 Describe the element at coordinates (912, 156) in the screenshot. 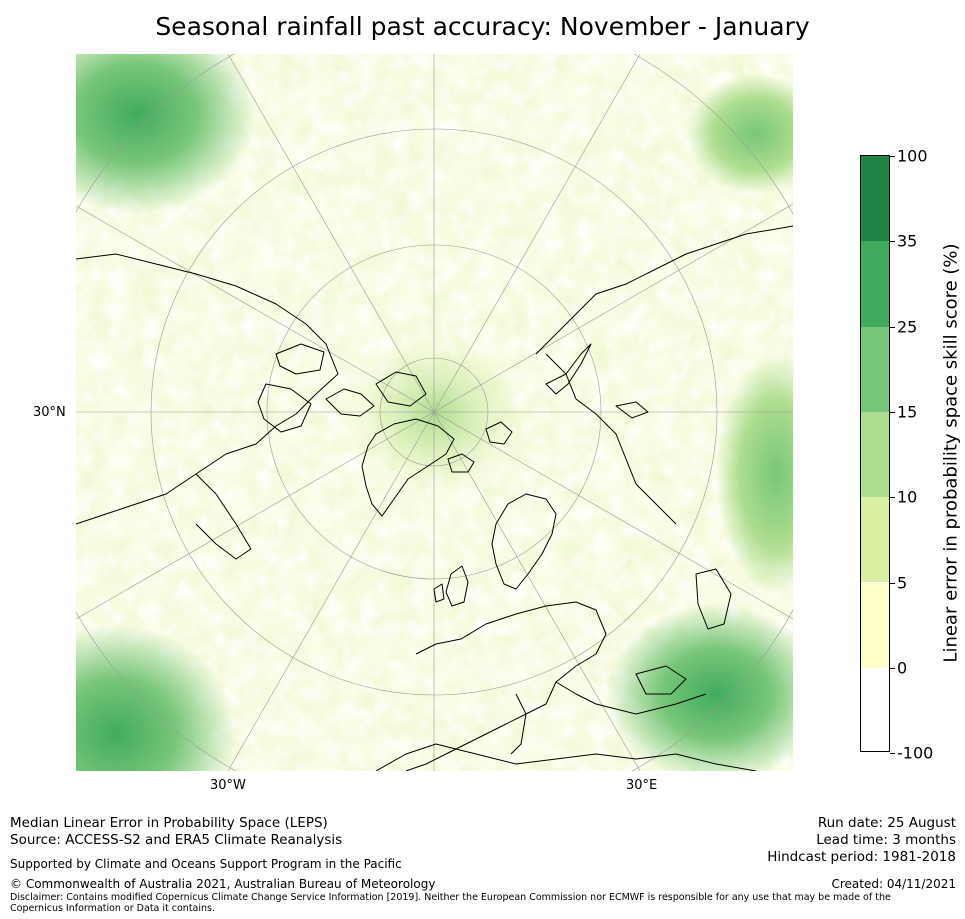

I see `colorbar-tick-label: 100` at that location.